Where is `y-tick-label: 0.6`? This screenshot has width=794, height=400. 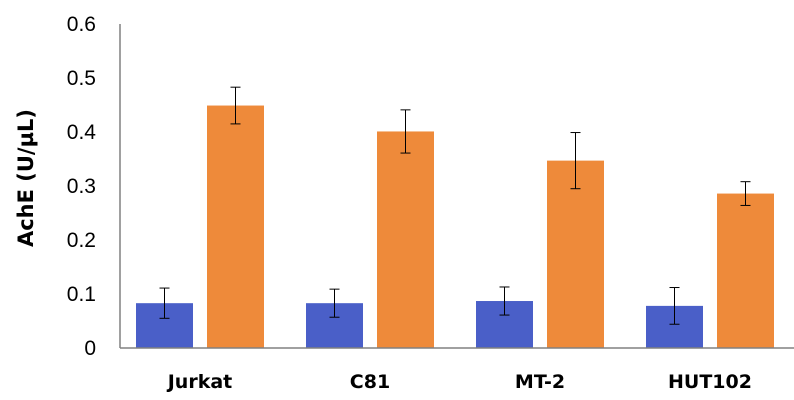 y-tick-label: 0.6 is located at coordinates (81, 24).